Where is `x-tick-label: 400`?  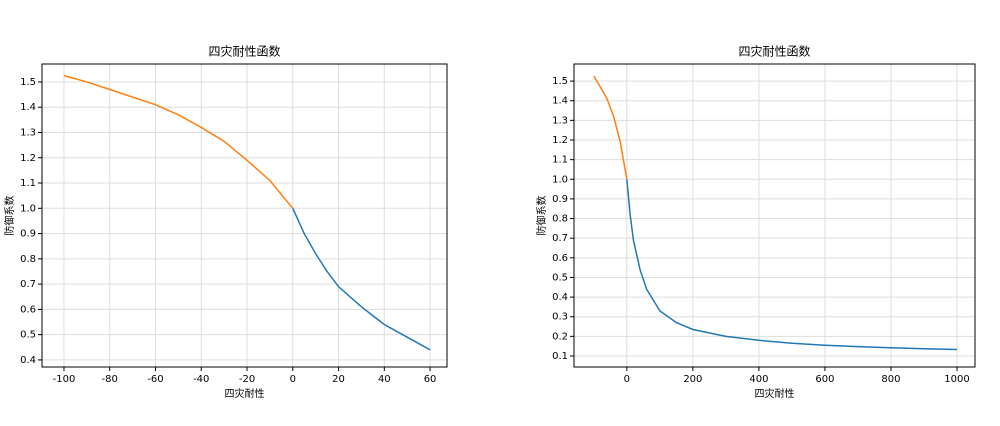 x-tick-label: 400 is located at coordinates (758, 379).